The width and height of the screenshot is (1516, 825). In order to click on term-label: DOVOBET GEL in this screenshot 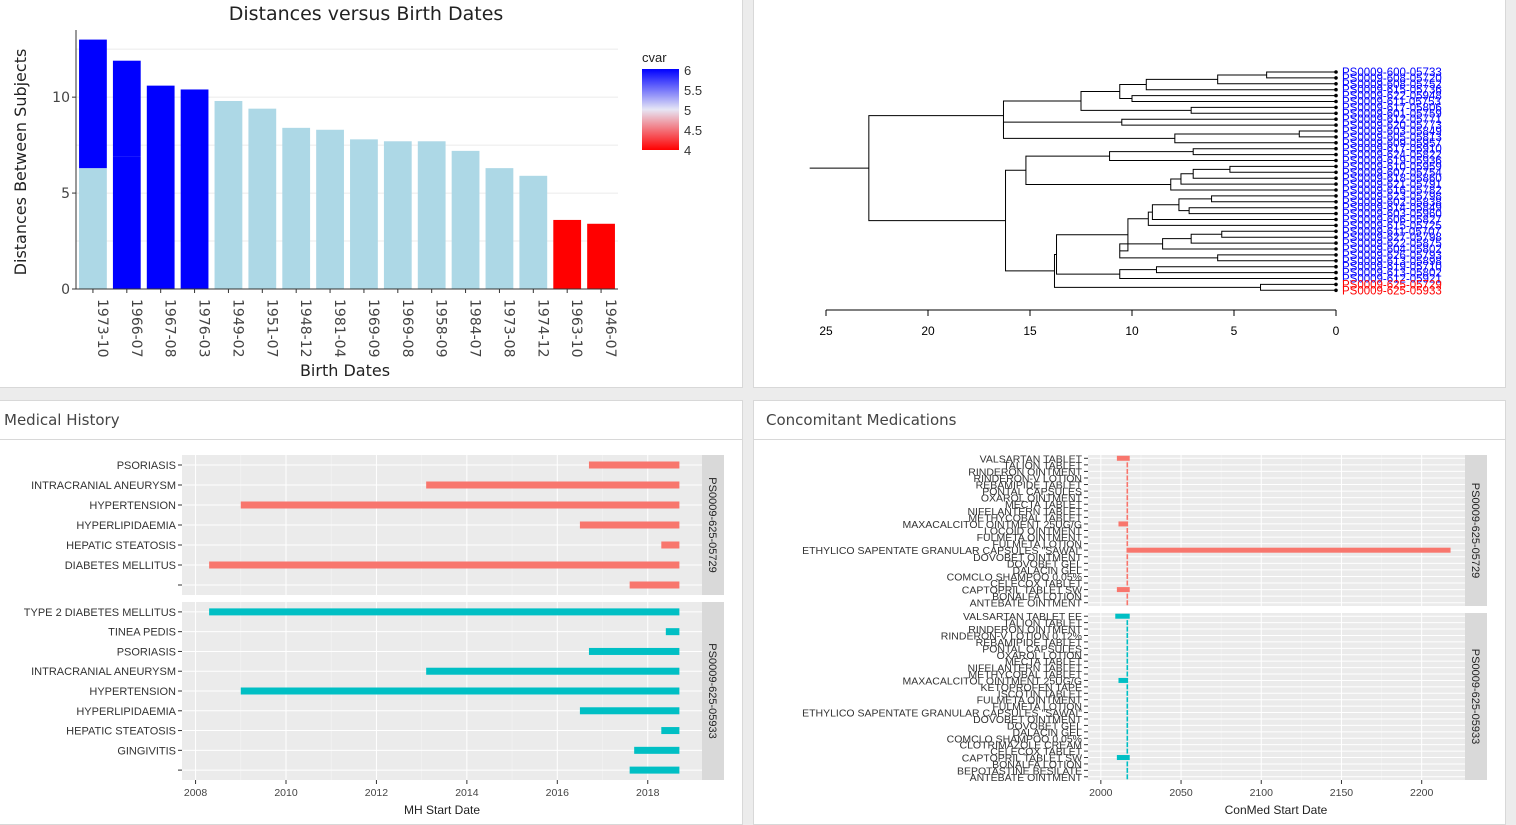, I will do `click(1044, 564)`.